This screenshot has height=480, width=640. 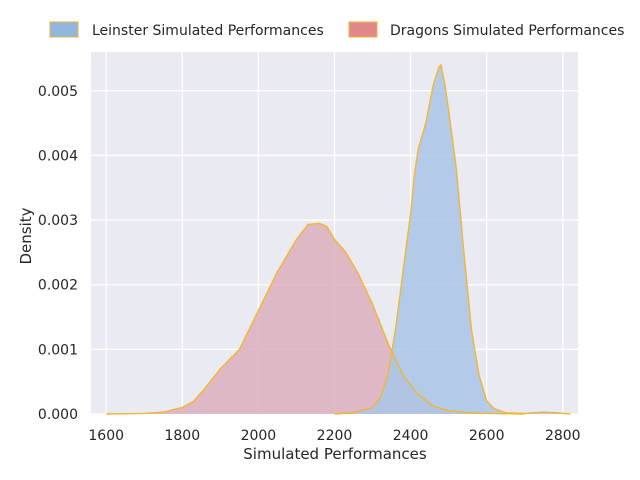 I want to click on y-tick-label: 0.001, so click(x=58, y=350).